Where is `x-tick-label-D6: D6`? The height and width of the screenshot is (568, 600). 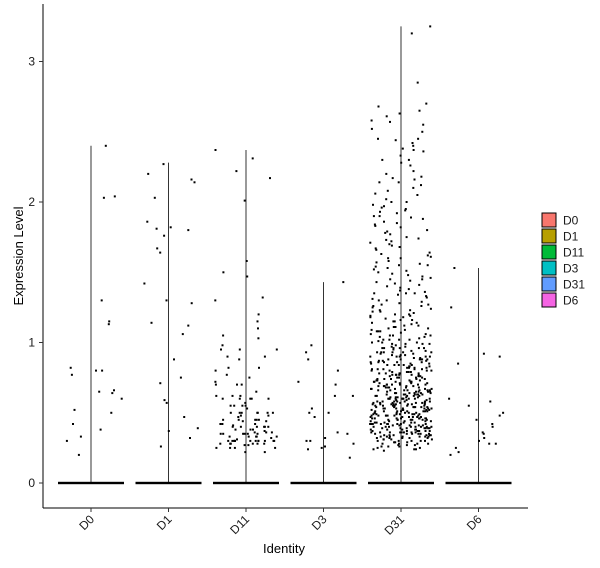 x-tick-label-D6: D6 is located at coordinates (474, 522).